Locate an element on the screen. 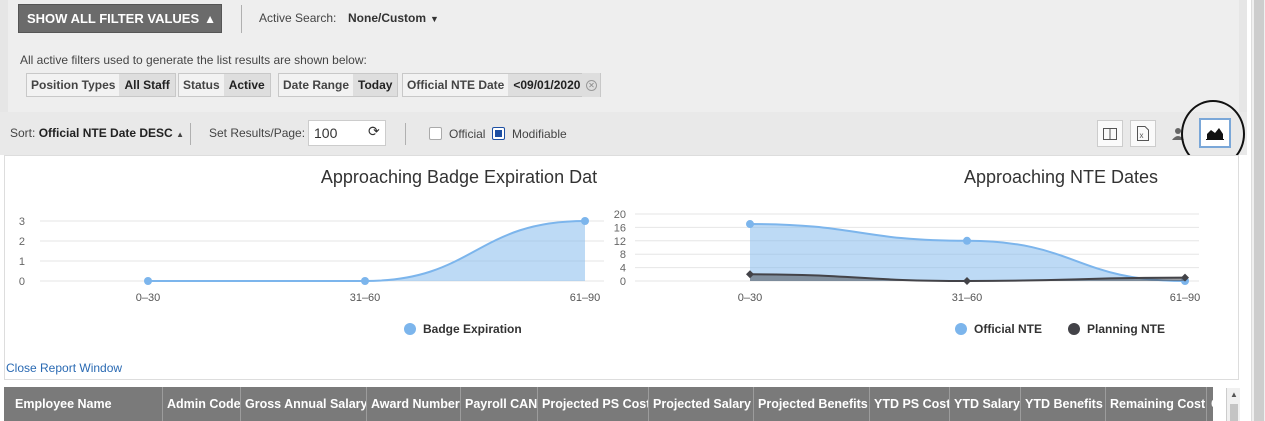 The height and width of the screenshot is (421, 1265). page-scrollbar is located at coordinates (1258, 210).